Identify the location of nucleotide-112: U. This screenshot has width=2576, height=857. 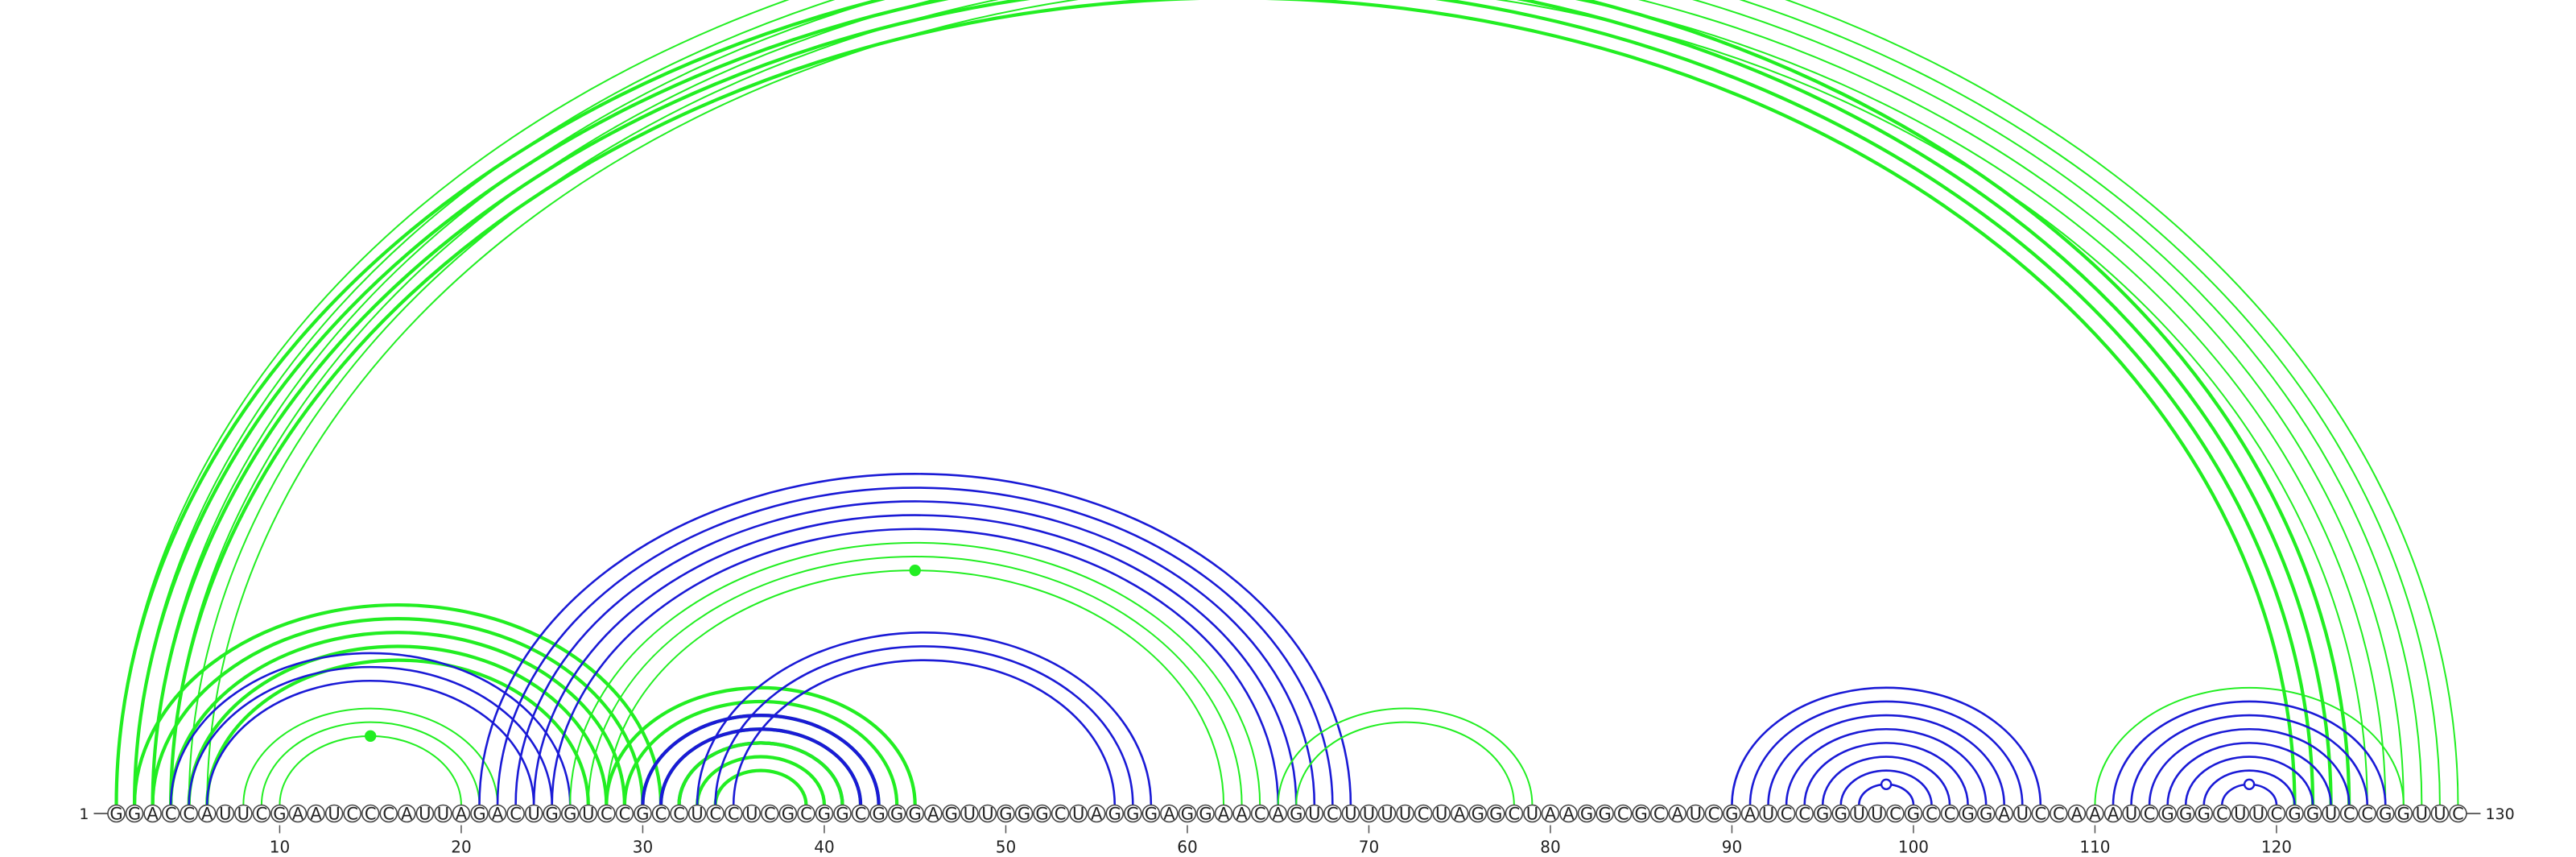
(2131, 814).